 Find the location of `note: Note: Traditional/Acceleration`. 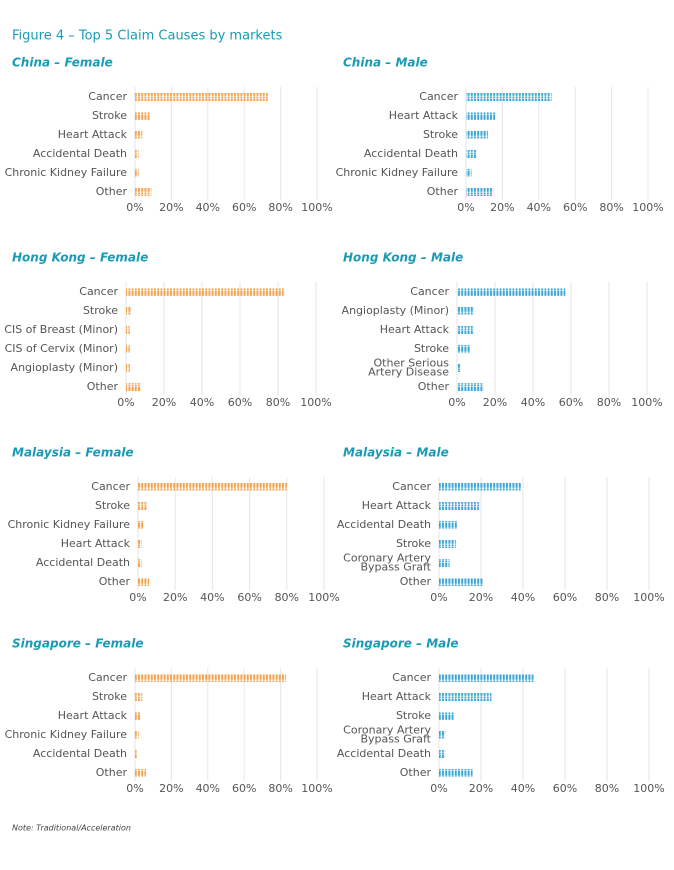

note: Note: Traditional/Acceleration is located at coordinates (71, 828).